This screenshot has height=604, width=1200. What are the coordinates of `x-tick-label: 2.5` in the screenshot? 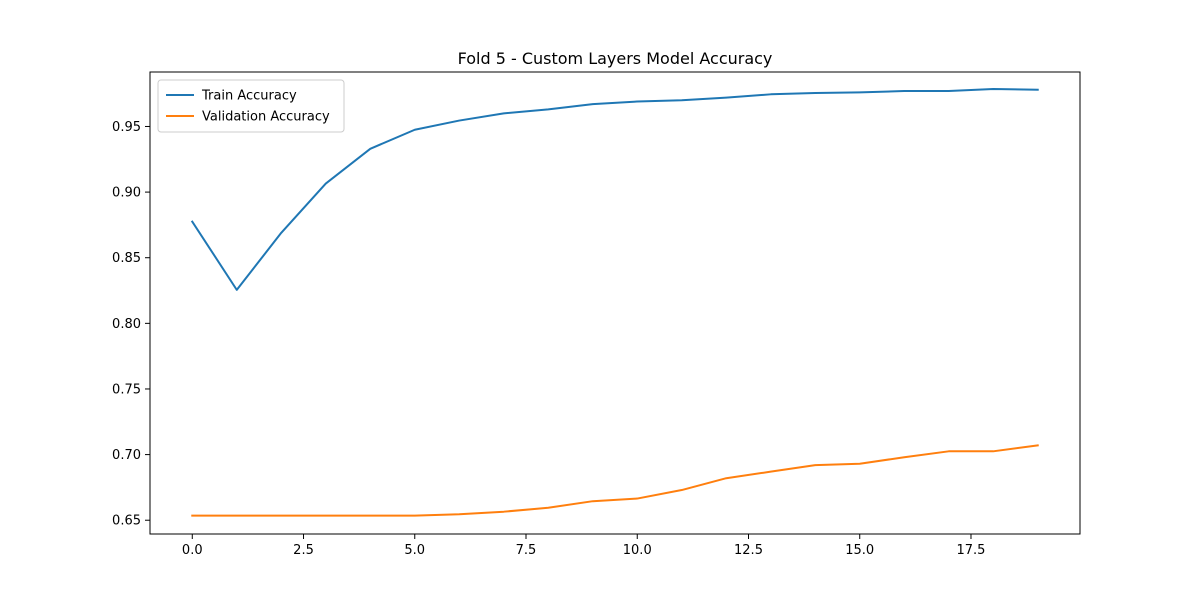 It's located at (303, 550).